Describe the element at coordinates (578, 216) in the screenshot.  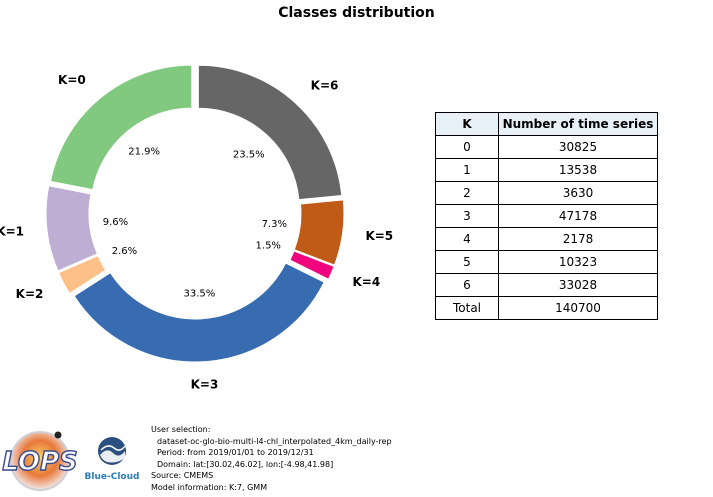
I see `cell-count: 47178` at that location.